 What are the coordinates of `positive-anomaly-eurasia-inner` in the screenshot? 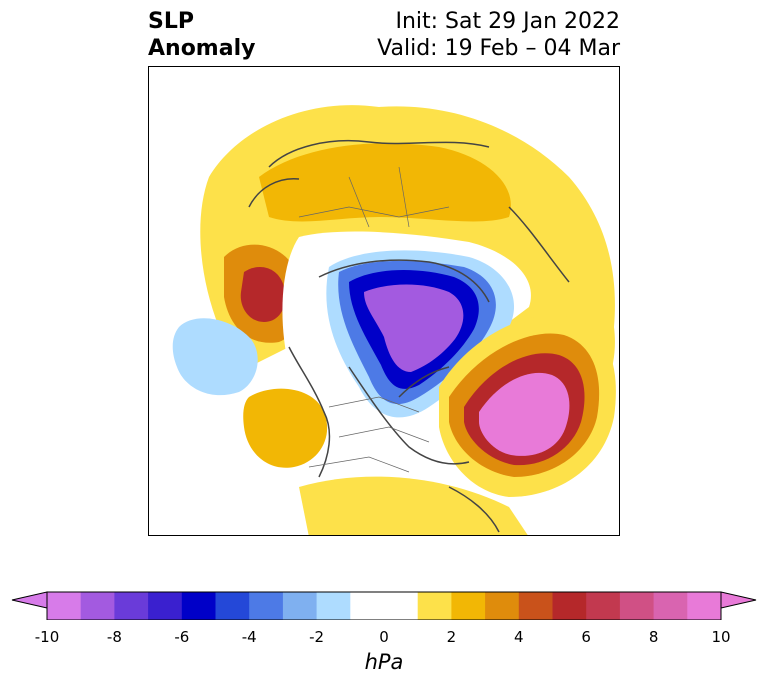 It's located at (385, 182).